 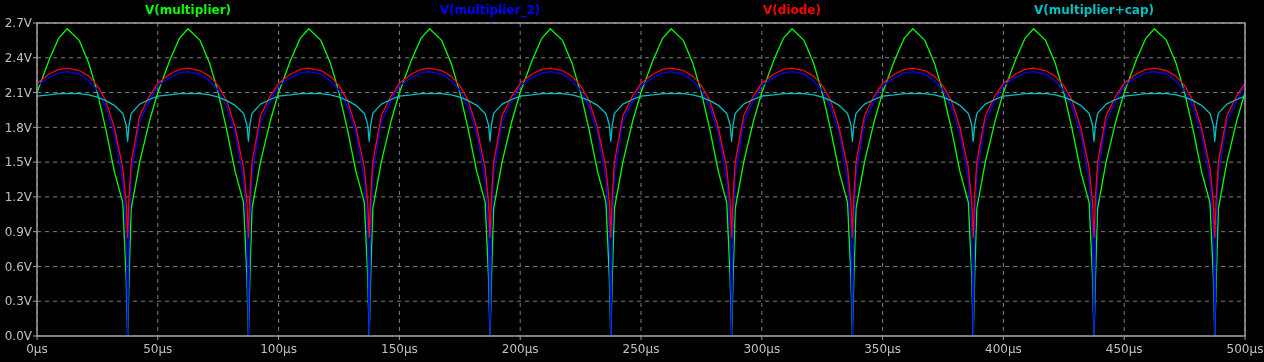 What do you see at coordinates (18, 92) in the screenshot?
I see `y-tick-label: 2.1V` at bounding box center [18, 92].